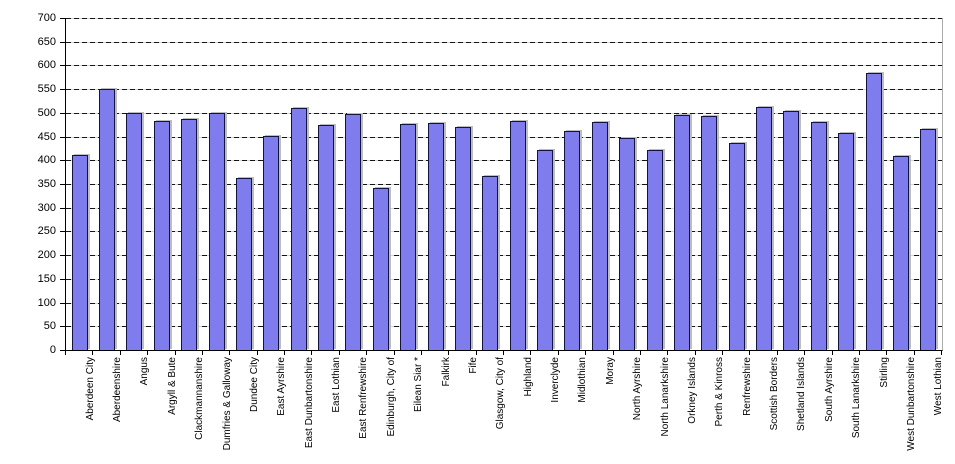  I want to click on x-axis-label: Eilean Siar *, so click(419, 385).